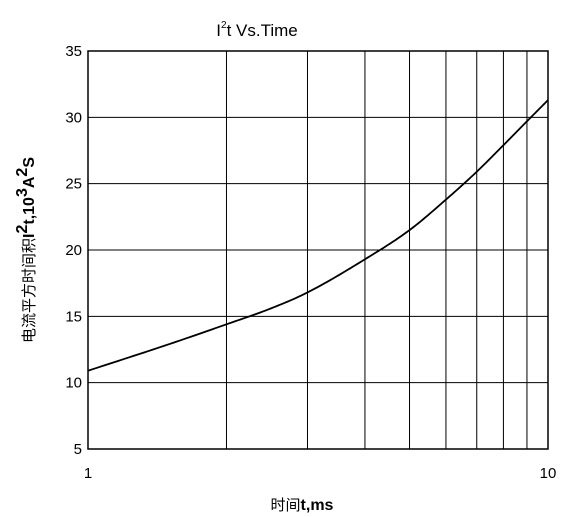  What do you see at coordinates (317, 505) in the screenshot?
I see `x-axis-label-rest: t,ms` at bounding box center [317, 505].